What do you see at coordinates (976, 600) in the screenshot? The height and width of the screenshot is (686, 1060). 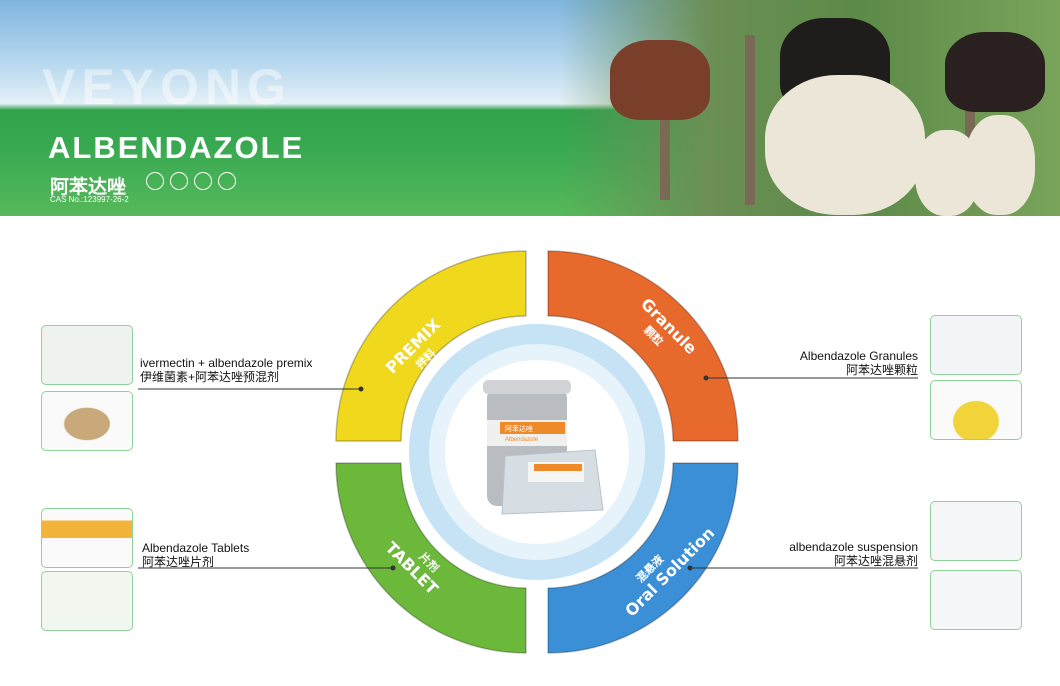 I see `suspension-bottle-image` at bounding box center [976, 600].